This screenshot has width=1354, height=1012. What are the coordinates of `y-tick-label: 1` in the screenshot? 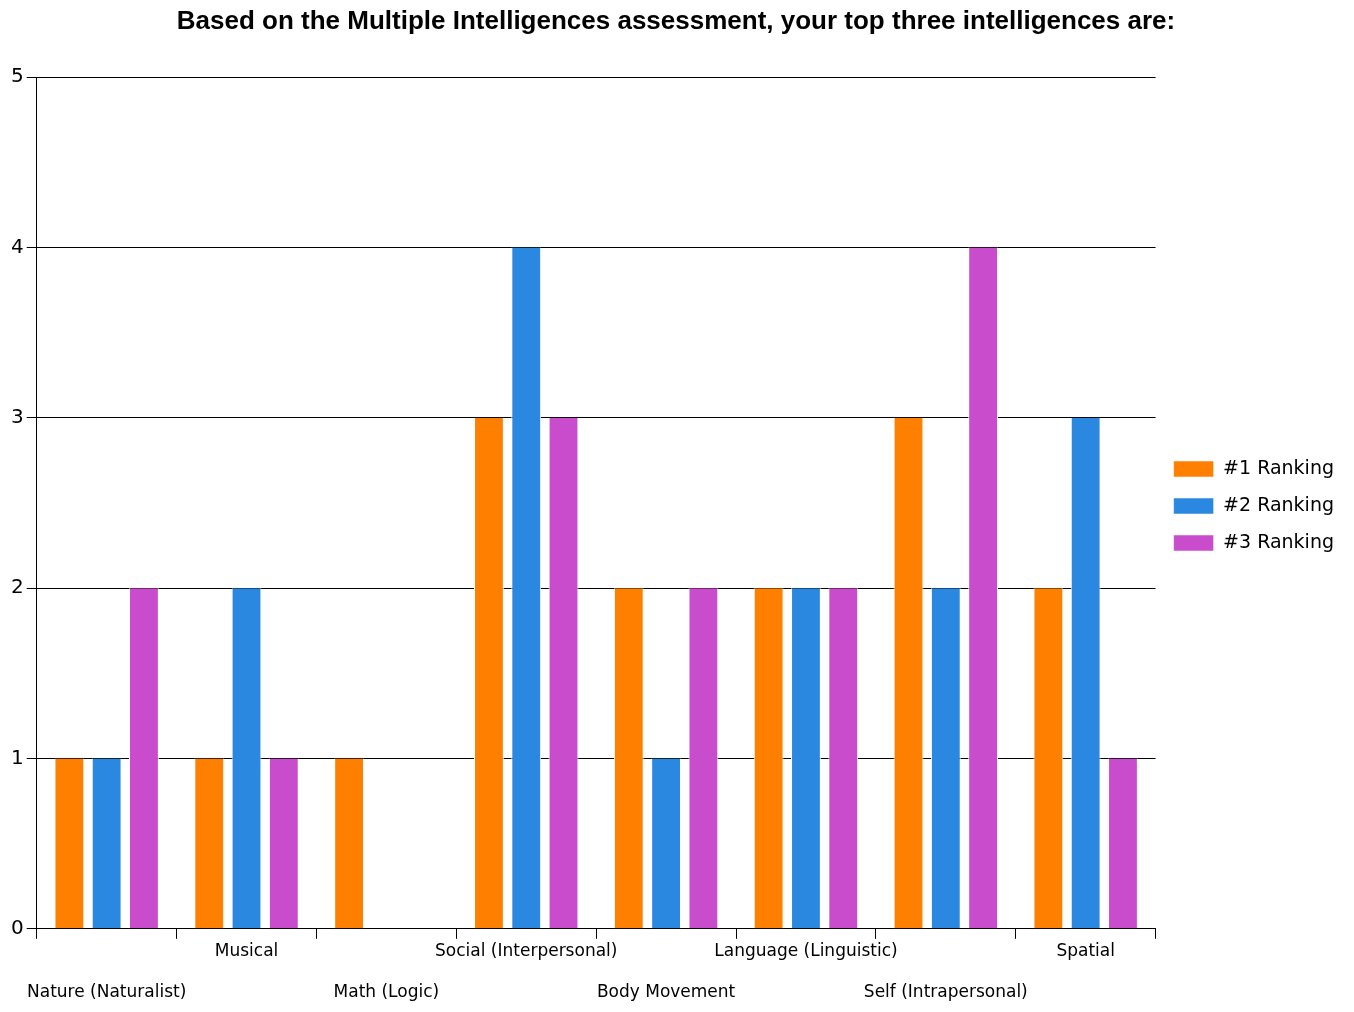 It's located at (17, 756).